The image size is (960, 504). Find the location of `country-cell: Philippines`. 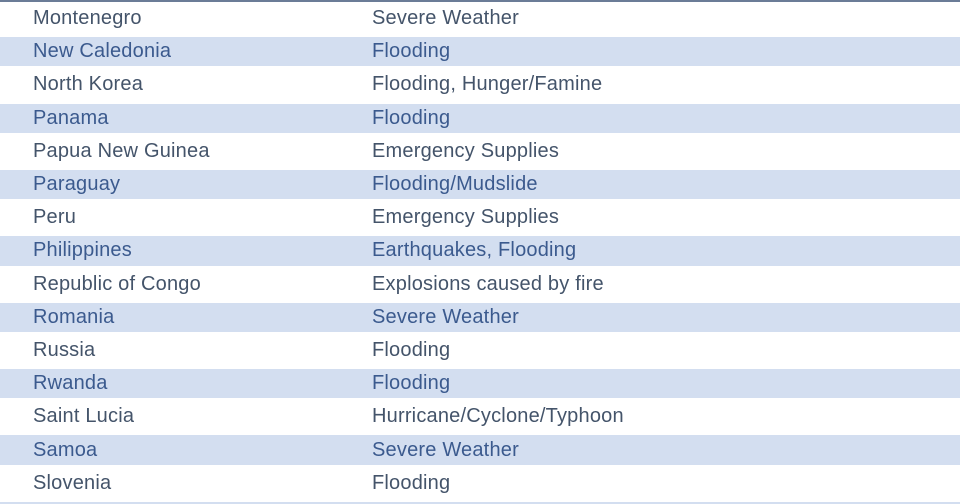

country-cell: Philippines is located at coordinates (82, 250).